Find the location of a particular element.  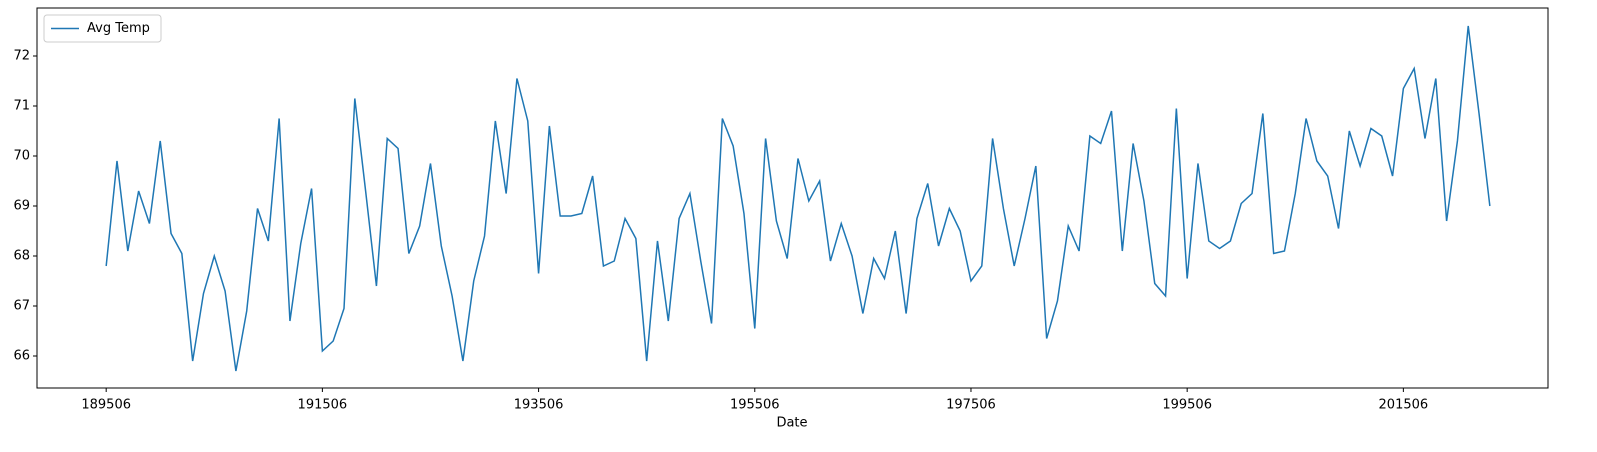

y-tick-label: 67 is located at coordinates (21, 306).